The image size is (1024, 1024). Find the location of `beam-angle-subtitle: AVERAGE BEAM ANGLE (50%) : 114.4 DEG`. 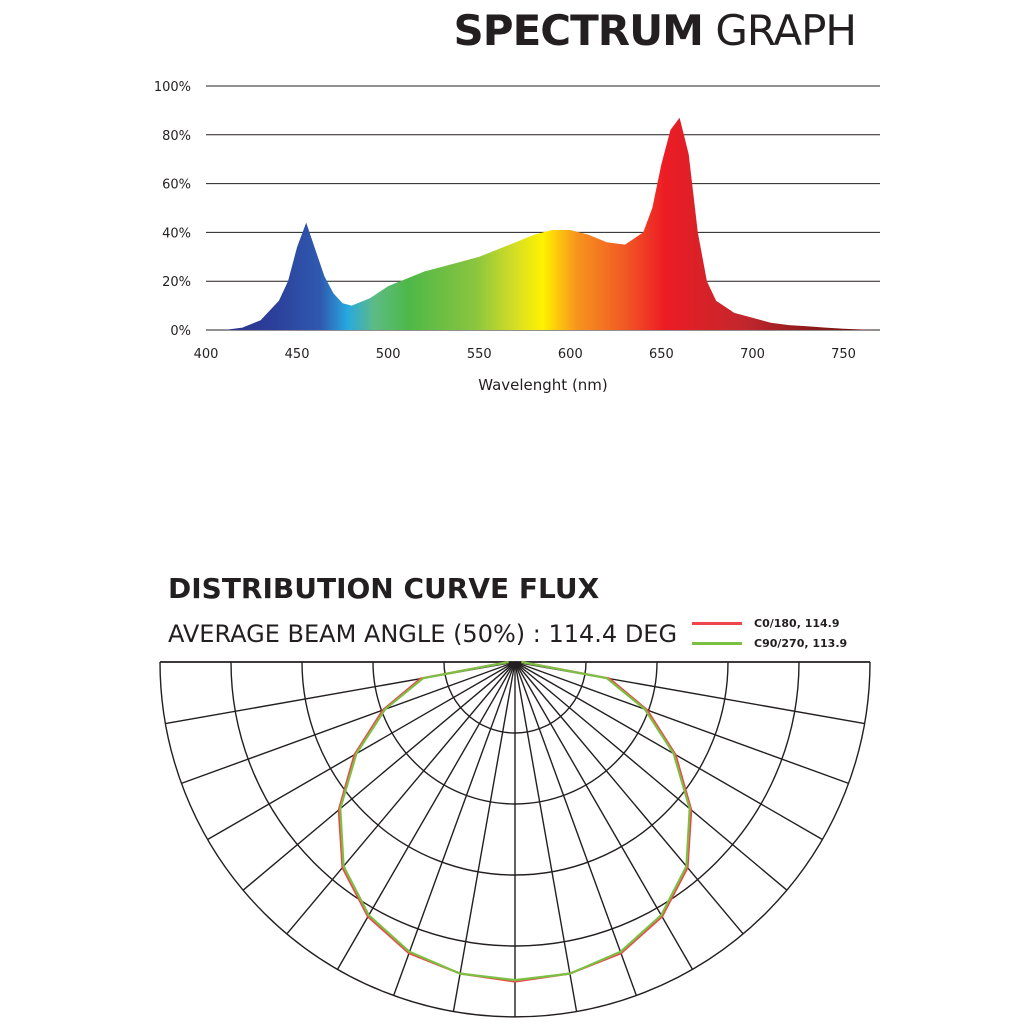

beam-angle-subtitle: AVERAGE BEAM ANGLE (50%) : 114.4 DEG is located at coordinates (423, 634).